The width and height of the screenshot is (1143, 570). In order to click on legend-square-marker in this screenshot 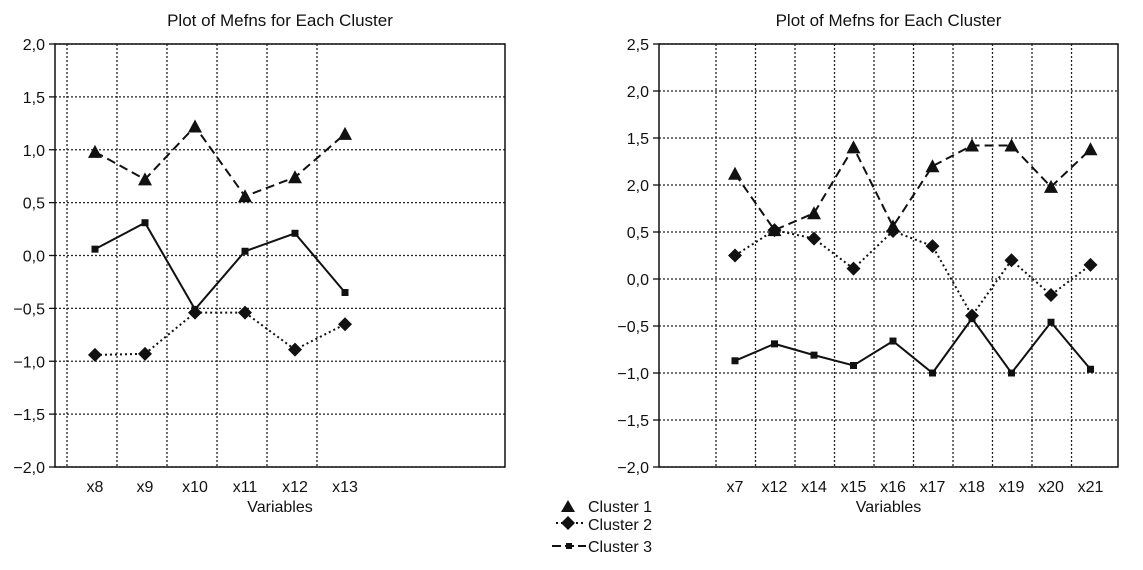, I will do `click(569, 546)`.